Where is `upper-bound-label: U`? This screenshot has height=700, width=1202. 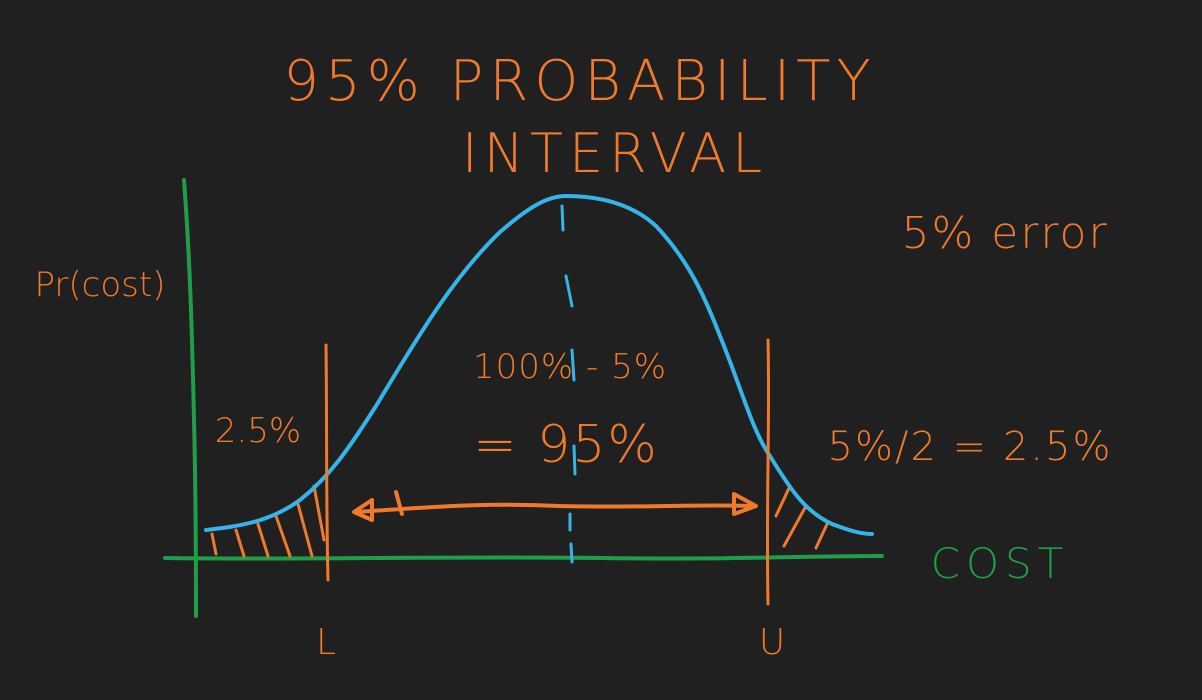
upper-bound-label: U is located at coordinates (772, 642).